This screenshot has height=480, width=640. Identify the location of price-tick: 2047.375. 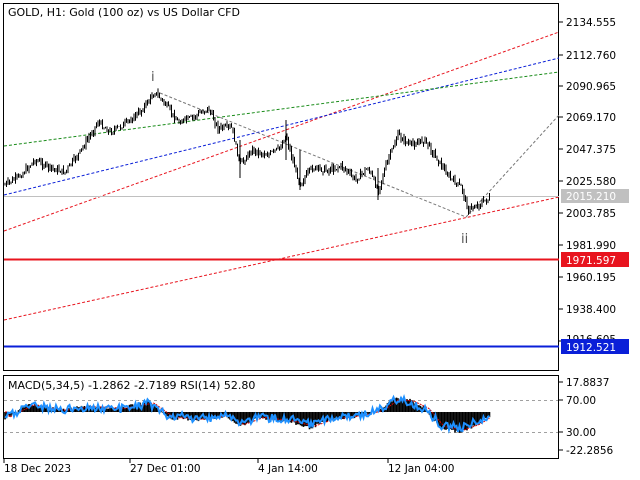
(591, 150).